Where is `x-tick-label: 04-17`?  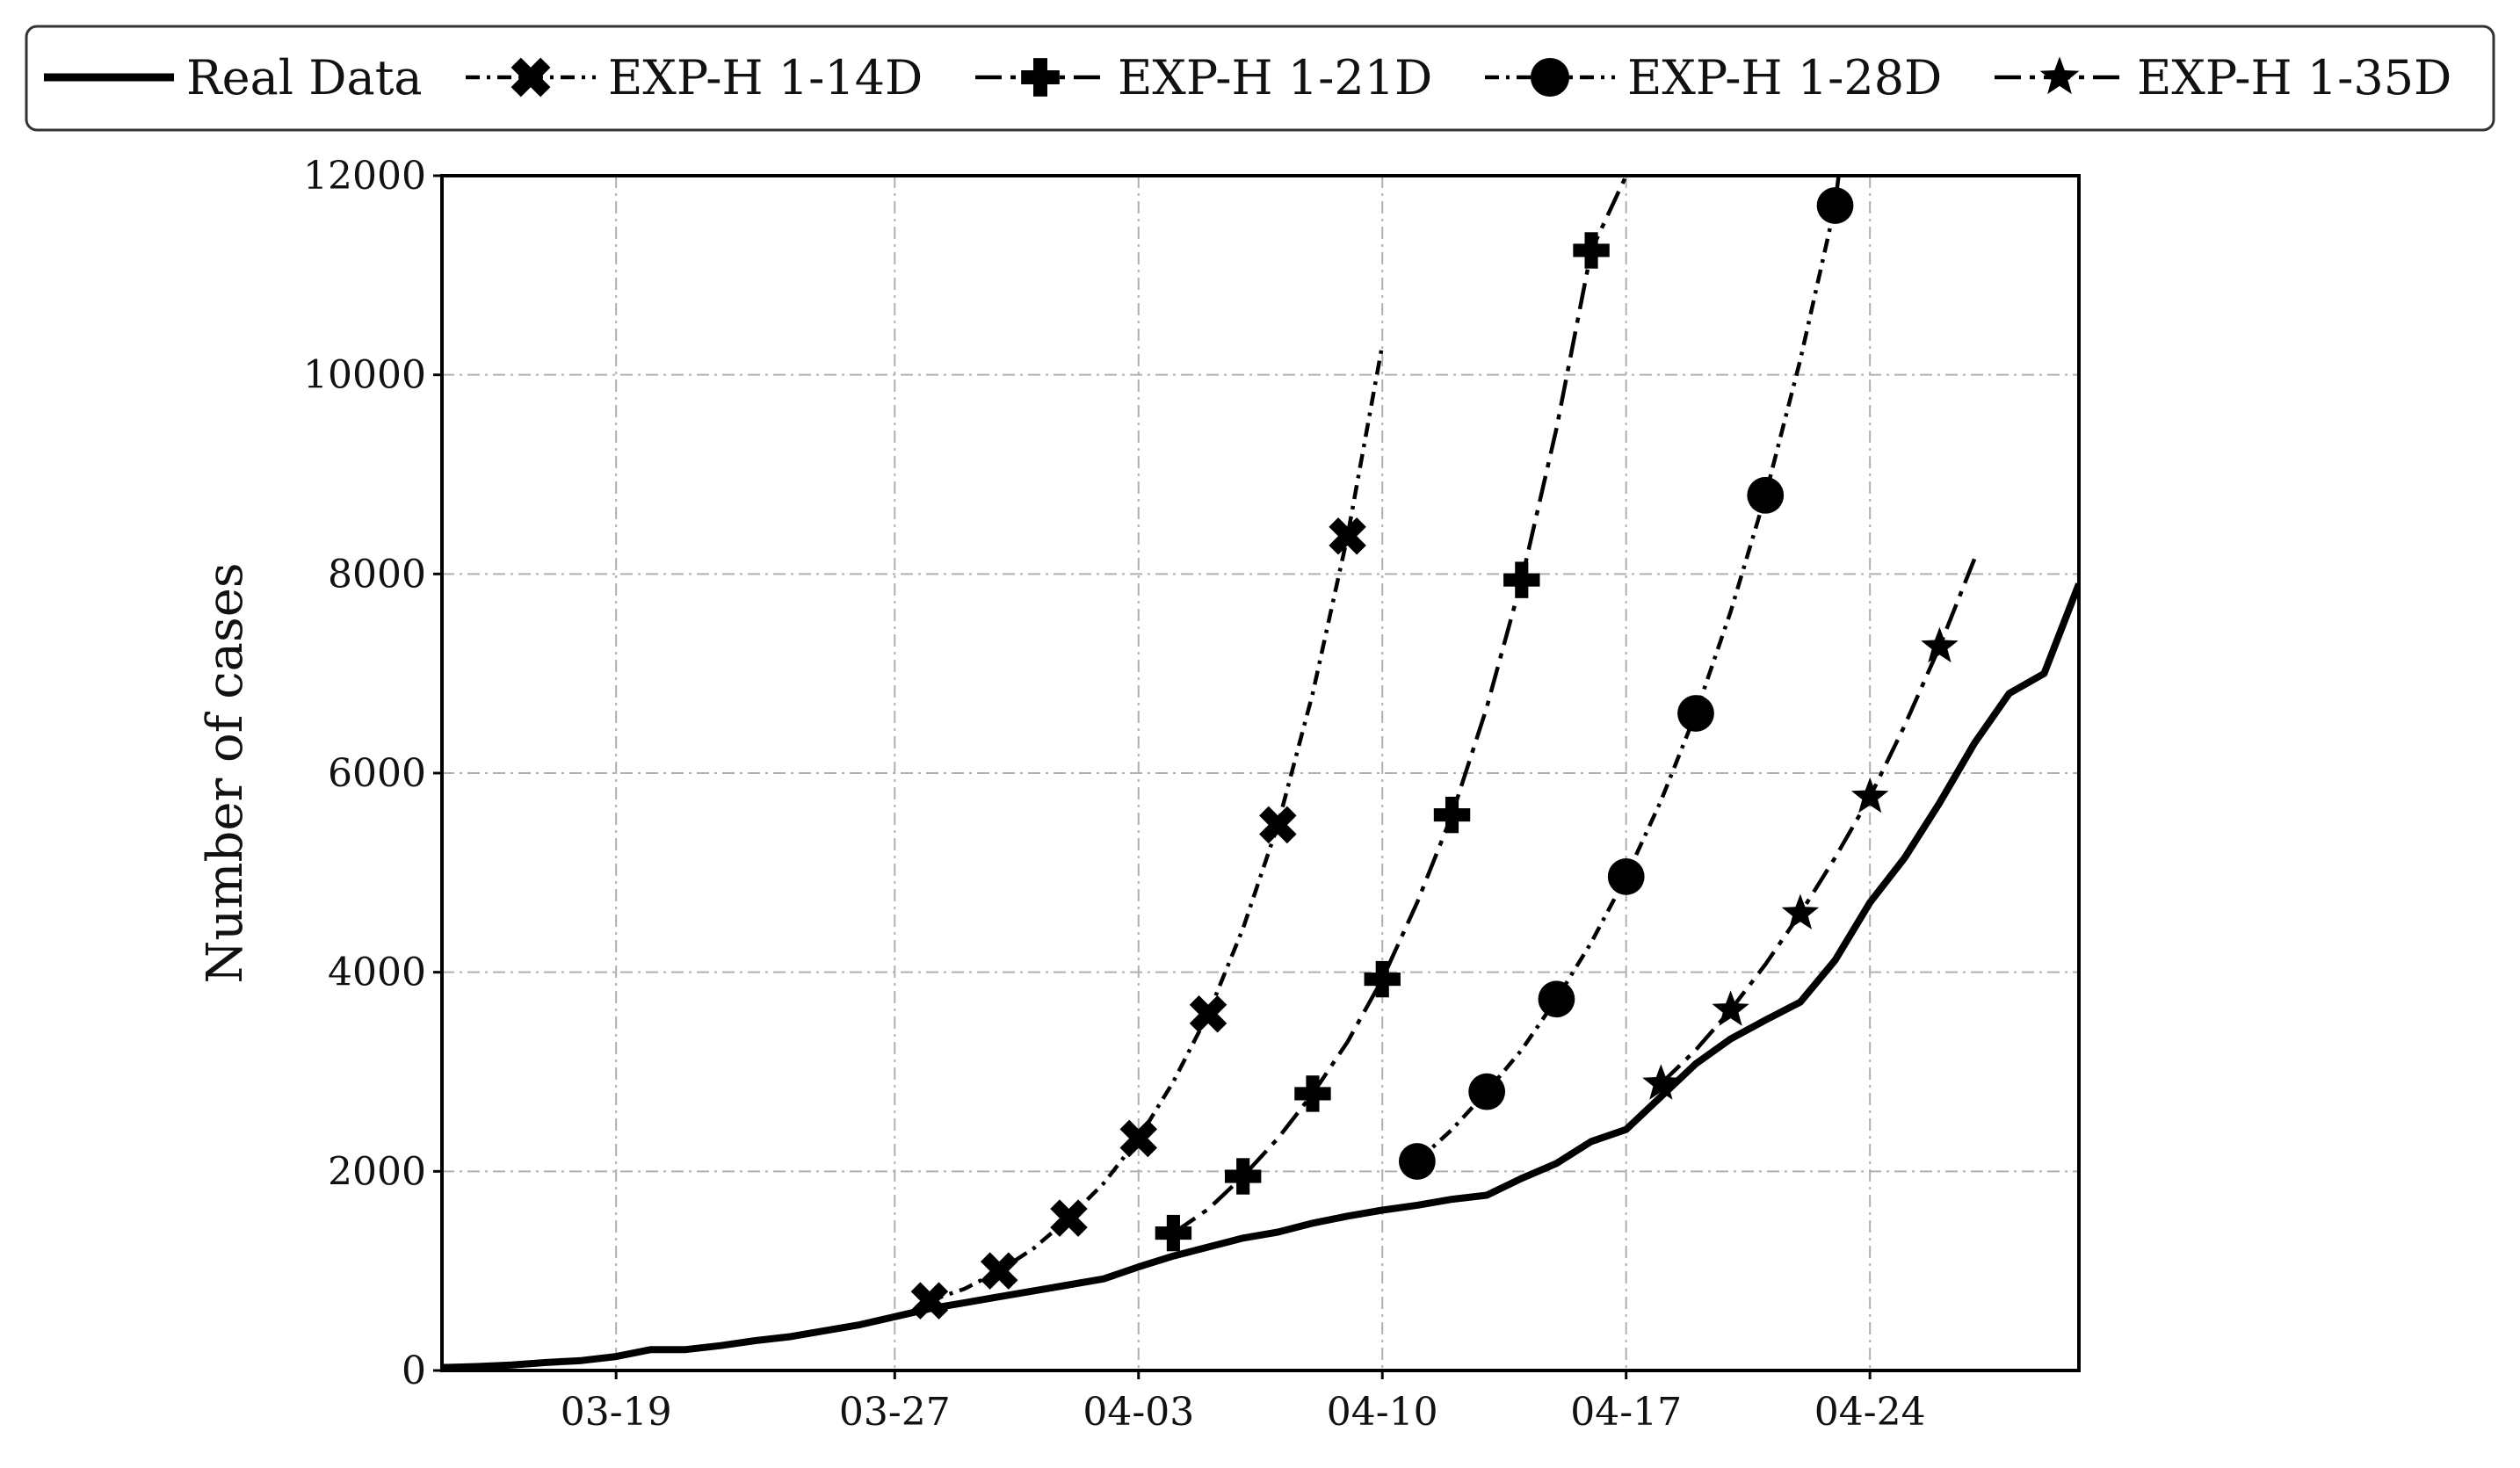
x-tick-label: 04-17 is located at coordinates (1626, 1412).